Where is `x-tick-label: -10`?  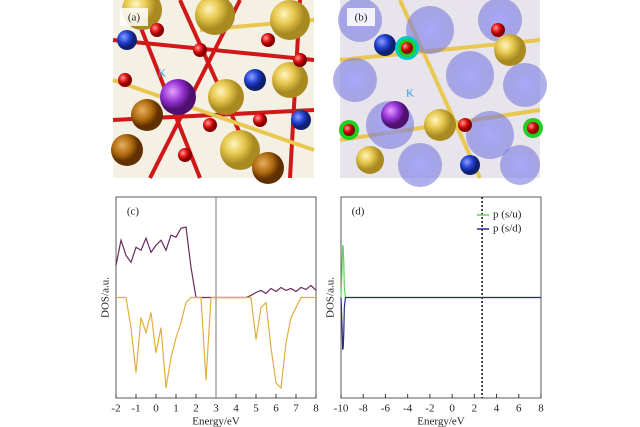 x-tick-label: -10 is located at coordinates (341, 409).